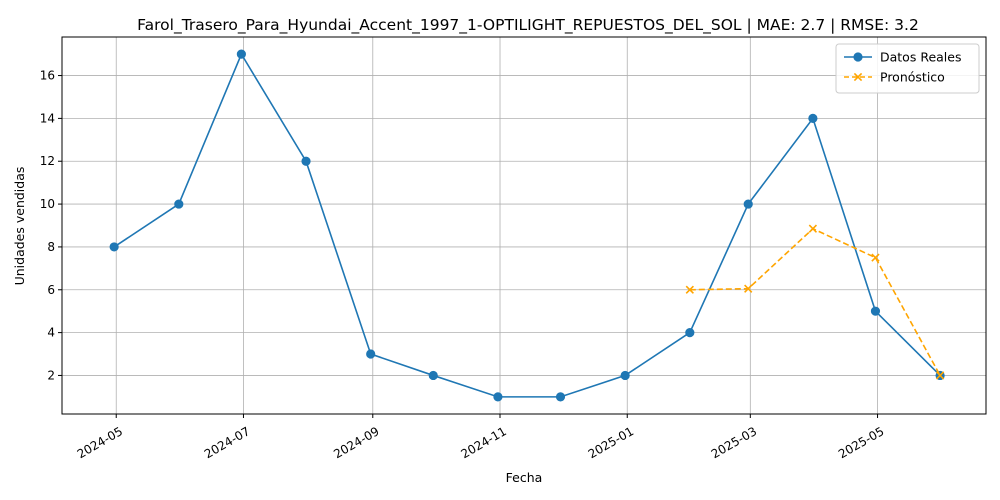  Describe the element at coordinates (51, 225) in the screenshot. I see `y-axis: 2 4 6 8 10 12 14 16` at that location.